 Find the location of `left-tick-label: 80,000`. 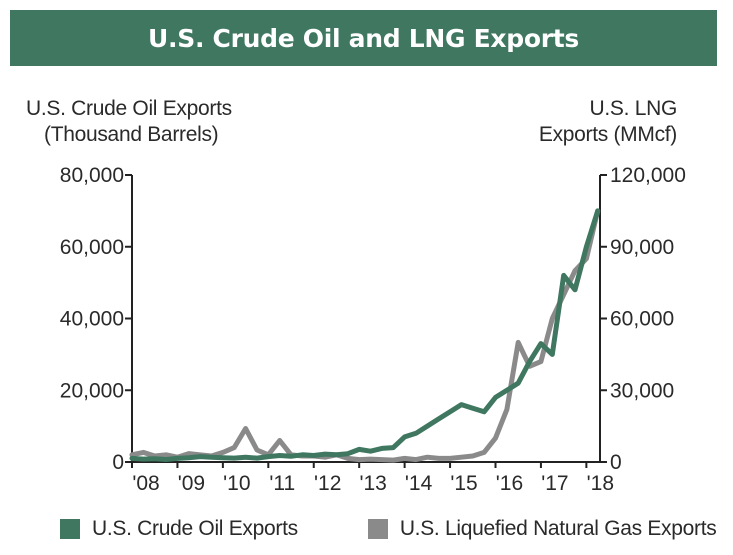

left-tick-label: 80,000 is located at coordinates (92, 175).